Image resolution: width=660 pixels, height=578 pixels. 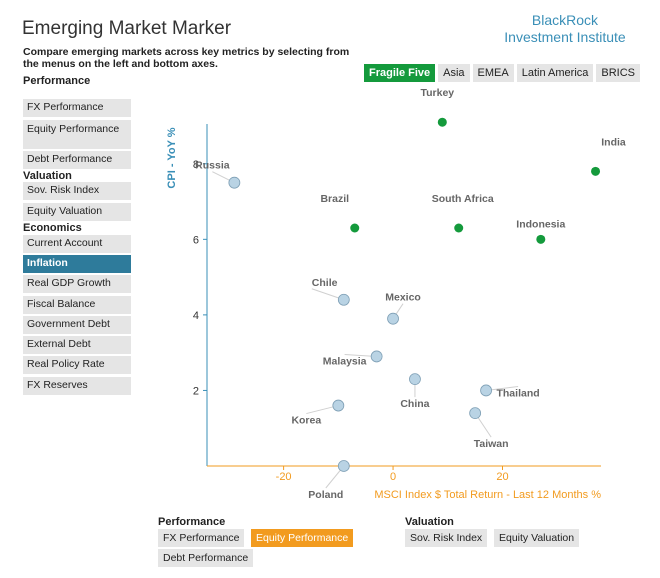 What do you see at coordinates (325, 283) in the screenshot?
I see `point-label: Chile` at bounding box center [325, 283].